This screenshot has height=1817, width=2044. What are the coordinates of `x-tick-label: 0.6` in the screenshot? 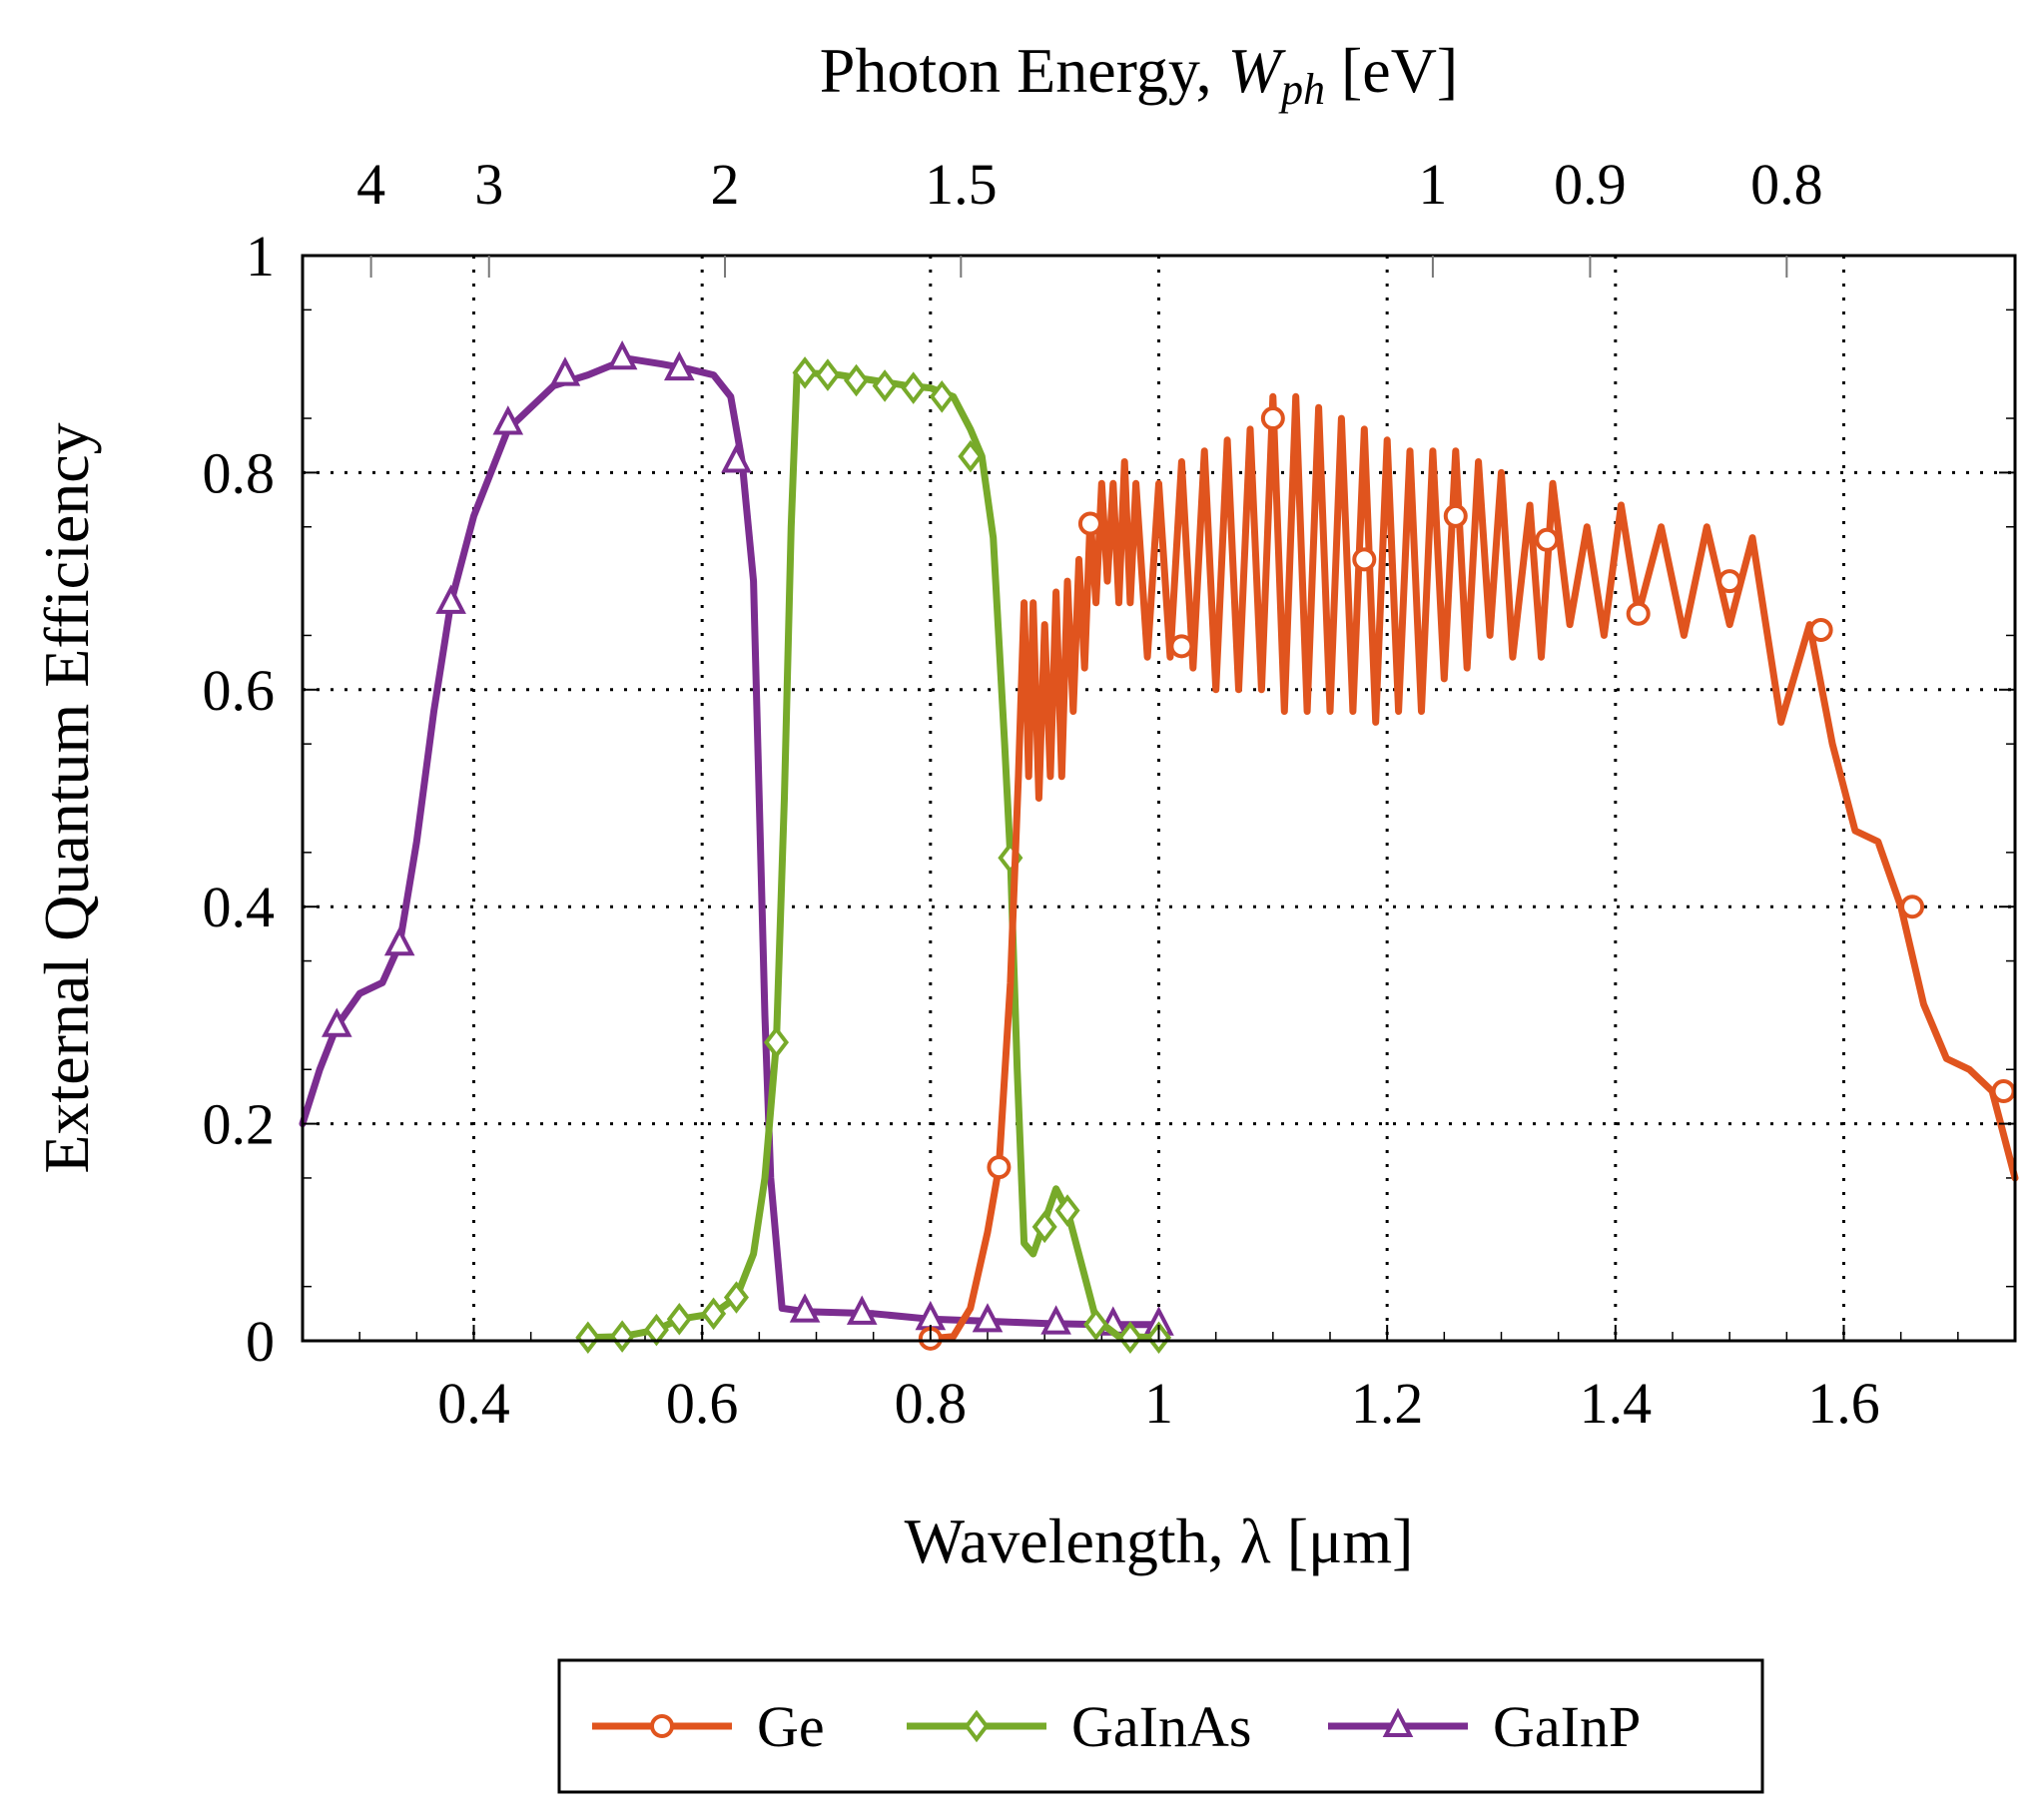 It's located at (702, 1403).